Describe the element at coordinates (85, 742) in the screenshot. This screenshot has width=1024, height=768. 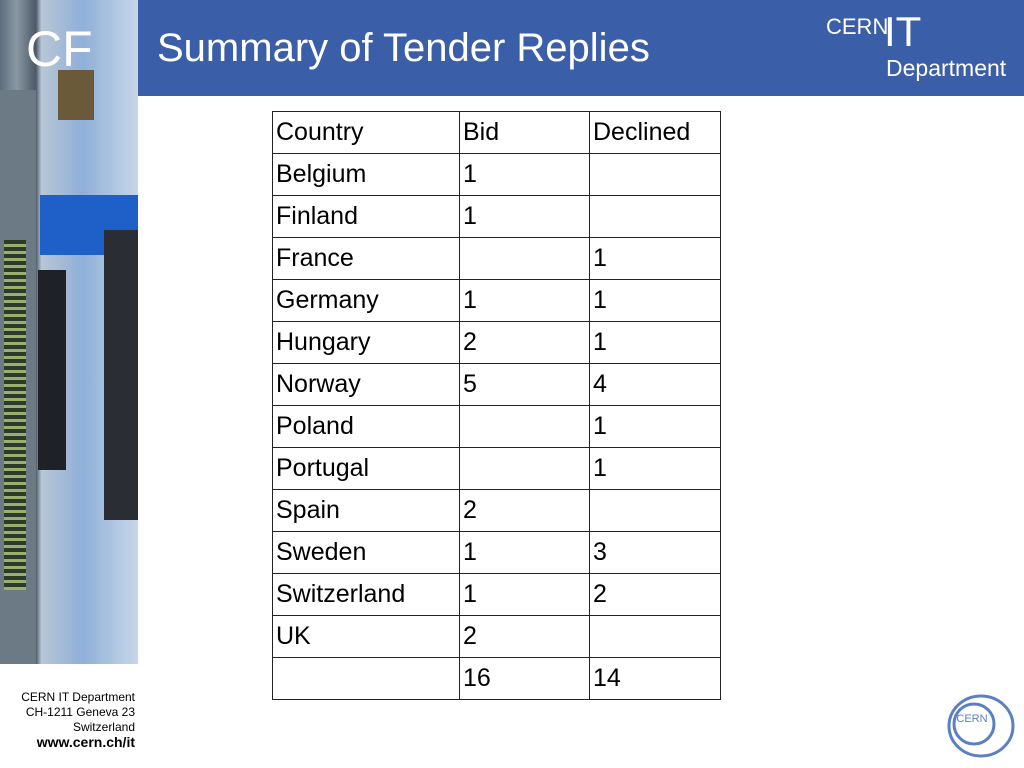
I see `footer-url: www.cern.ch/it` at that location.